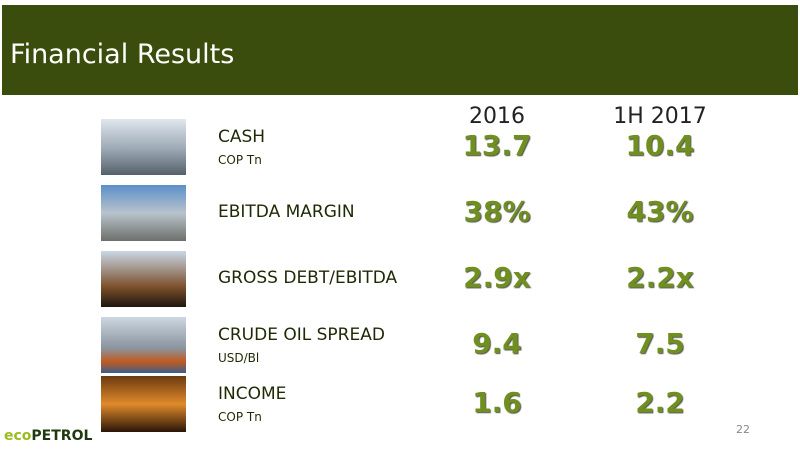  I want to click on row-label: EBITDA MARGIN, so click(286, 212).